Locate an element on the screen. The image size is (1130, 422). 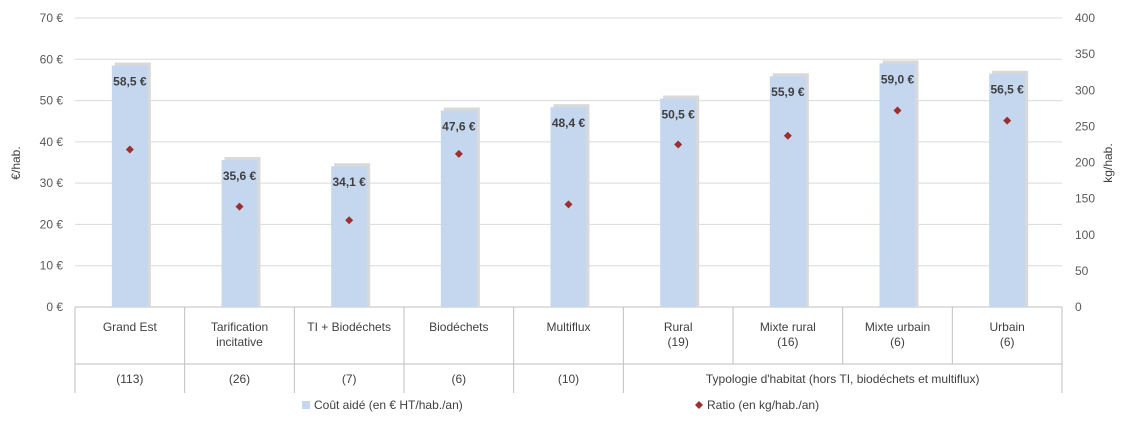
left-tick-label: 70 € is located at coordinates (52, 18).